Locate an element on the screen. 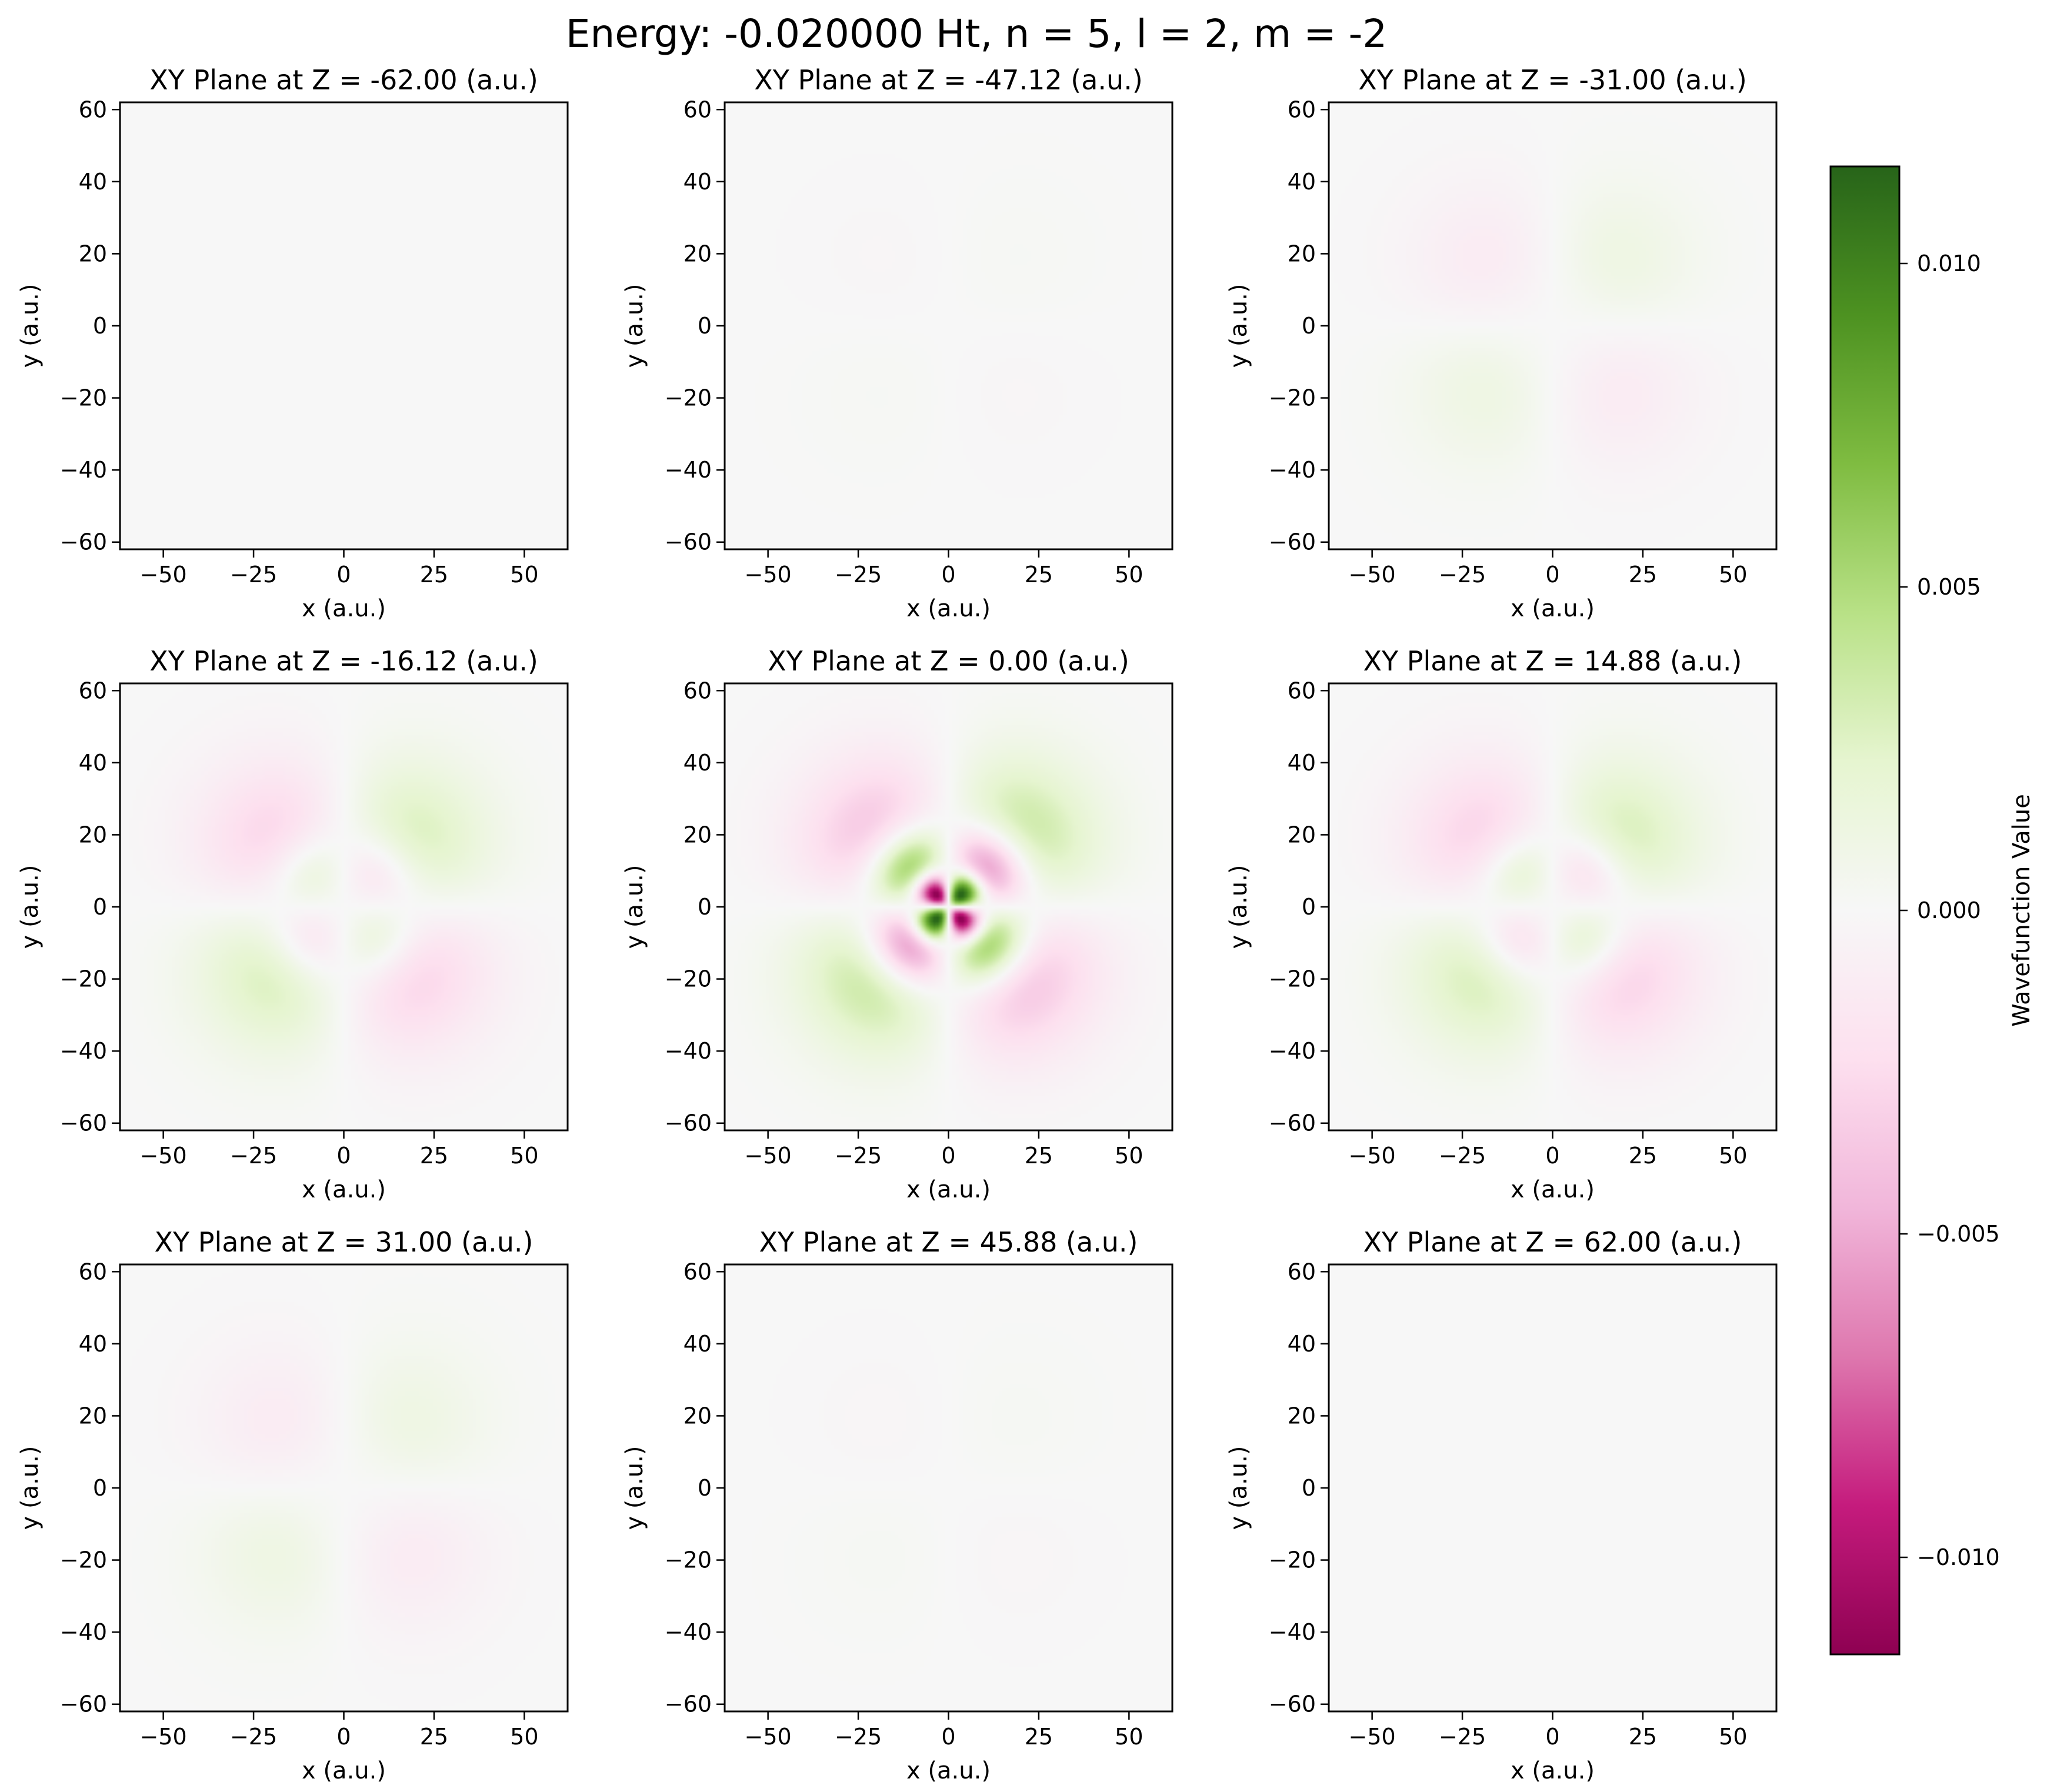  colorbar-label: Wavefunction Value is located at coordinates (2021, 910).